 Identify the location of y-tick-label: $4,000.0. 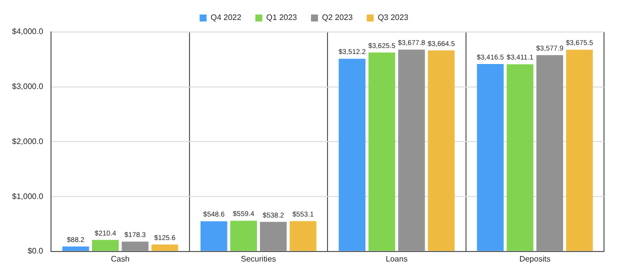
(28, 31).